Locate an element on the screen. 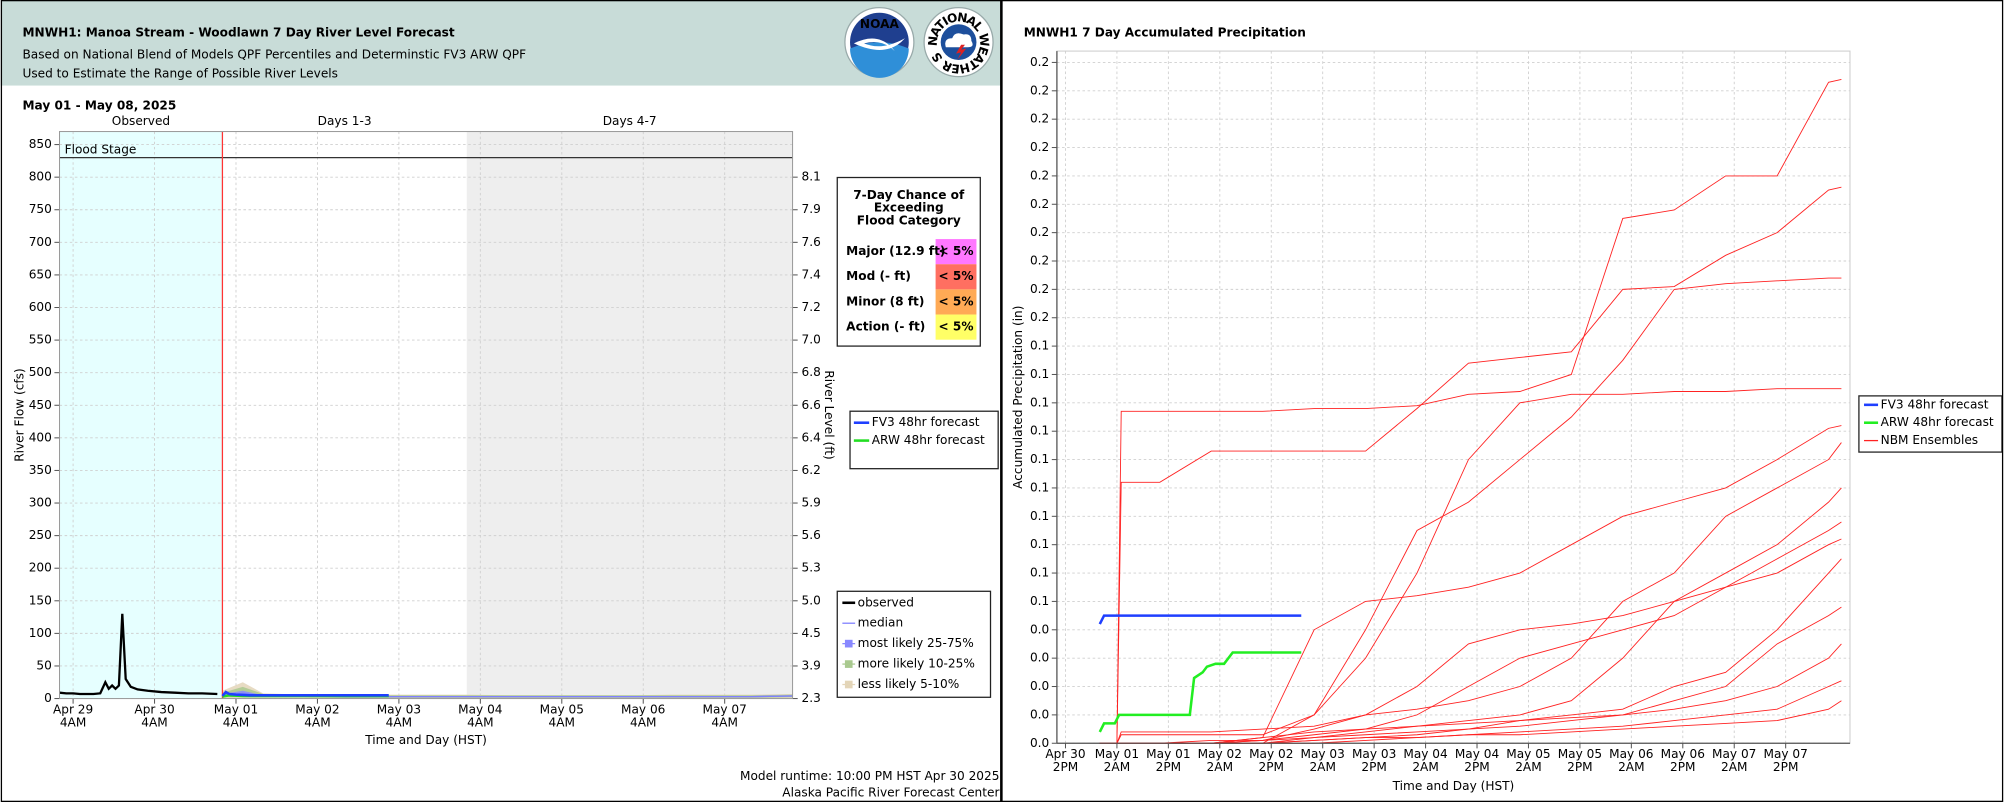 The height and width of the screenshot is (802, 2004). y-tick-label: 0 is located at coordinates (48, 698).